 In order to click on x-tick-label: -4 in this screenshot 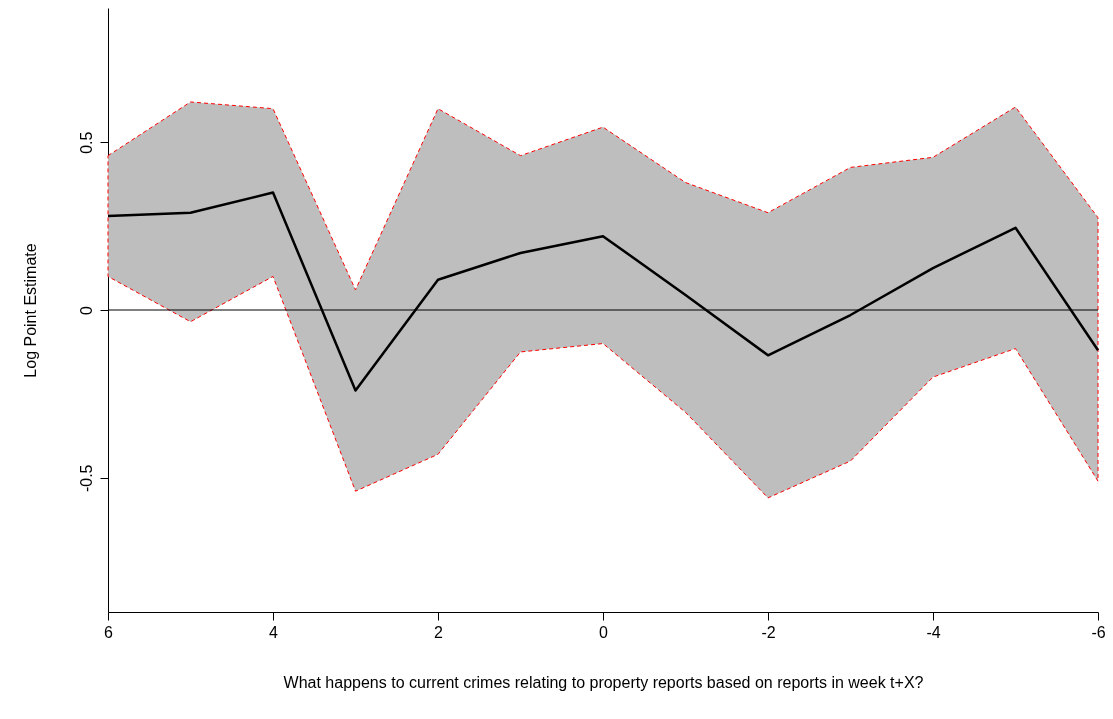, I will do `click(933, 632)`.